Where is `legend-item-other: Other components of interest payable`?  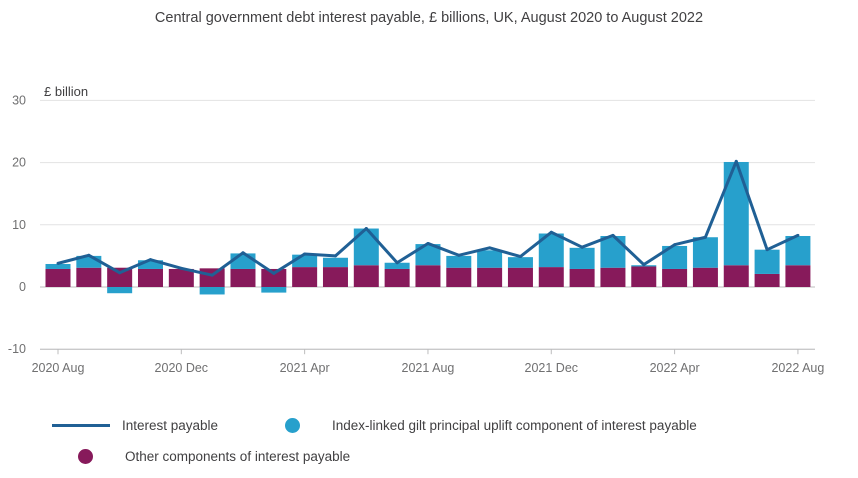
legend-item-other: Other components of interest payable is located at coordinates (214, 456).